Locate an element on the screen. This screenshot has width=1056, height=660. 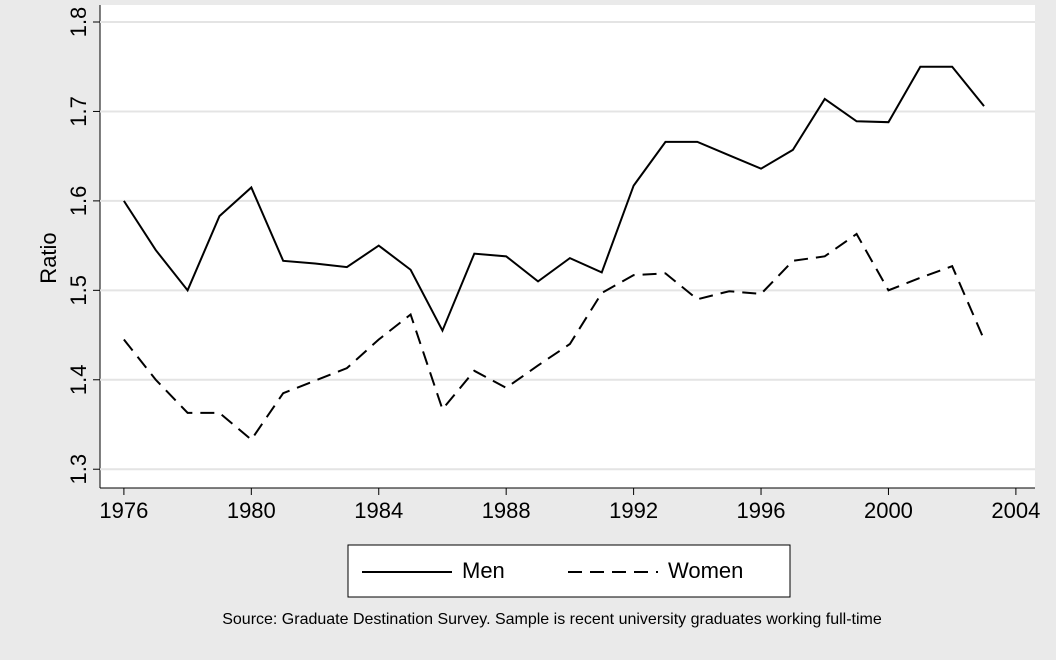
y-tick-label: 1.4 is located at coordinates (78, 379).